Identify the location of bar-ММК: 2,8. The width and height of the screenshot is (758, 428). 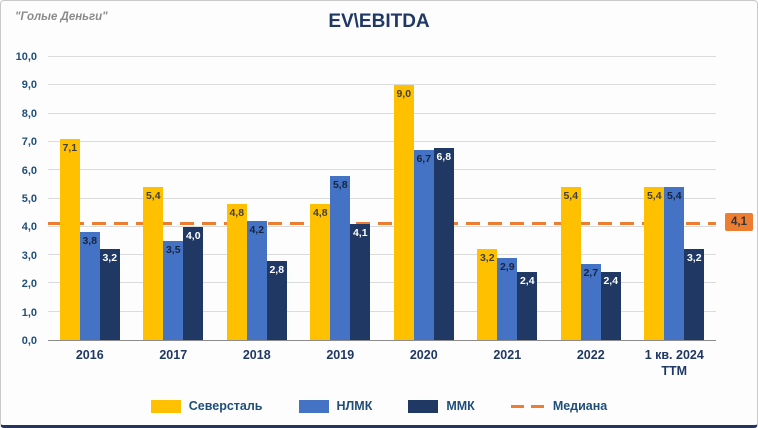
(276, 300).